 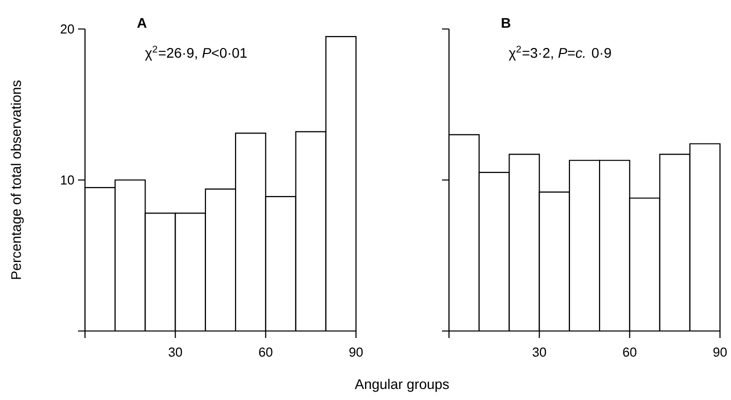 I want to click on chart-title: A, so click(x=142, y=23).